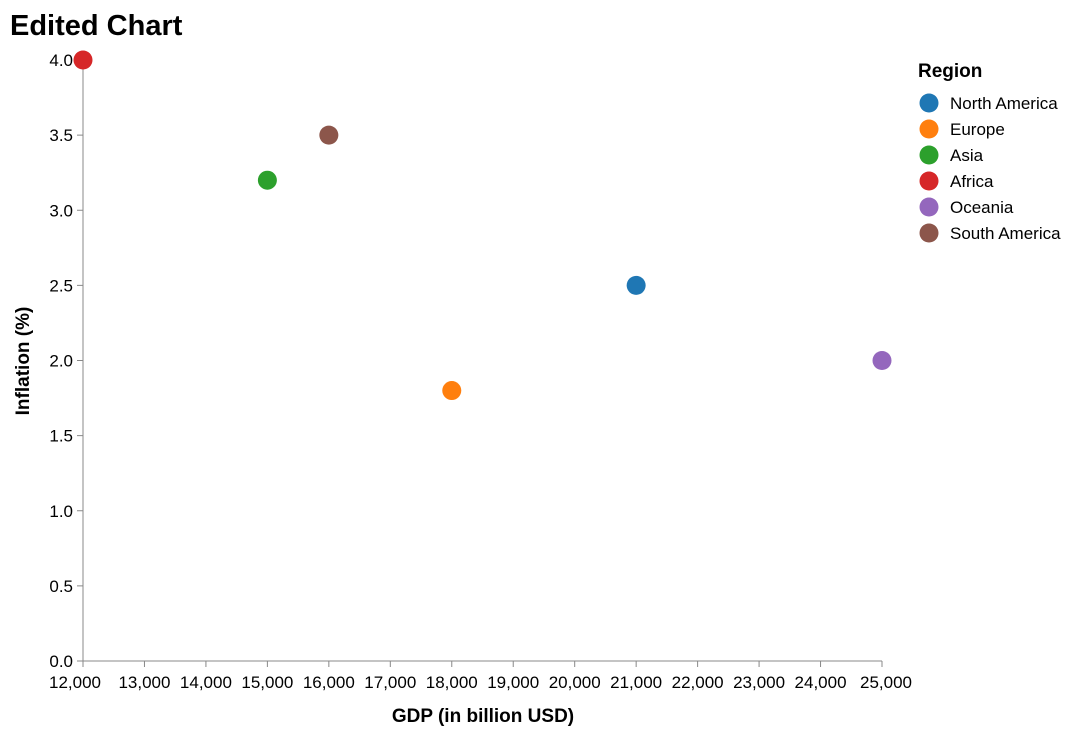  Describe the element at coordinates (698, 682) in the screenshot. I see `x-tick-label: 22,000` at that location.